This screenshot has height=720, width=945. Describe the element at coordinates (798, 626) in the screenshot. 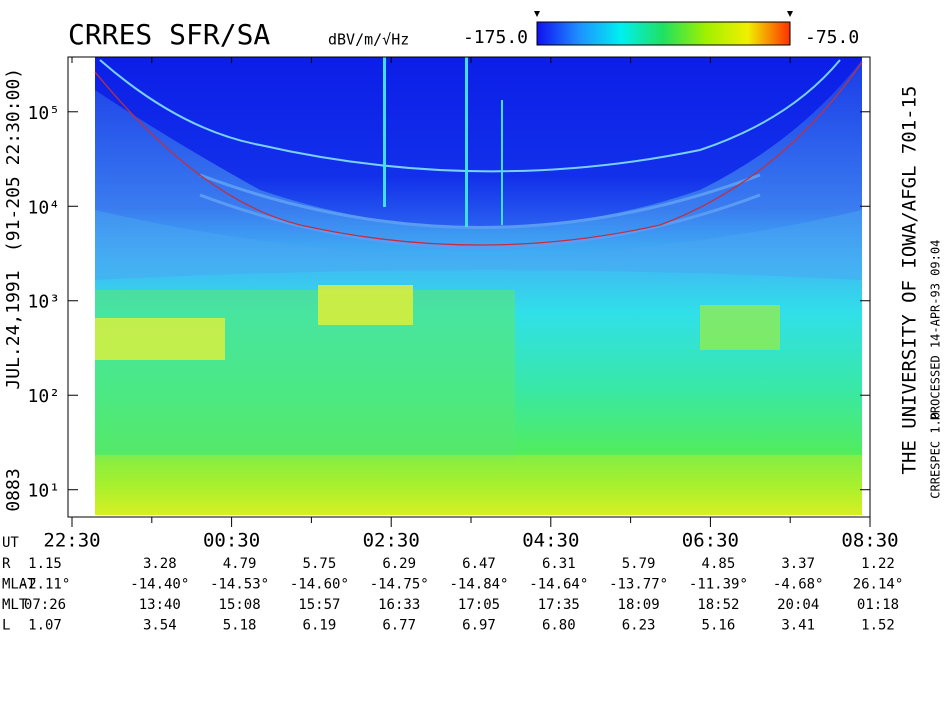

I see `ephemeris-value: 3.41` at that location.